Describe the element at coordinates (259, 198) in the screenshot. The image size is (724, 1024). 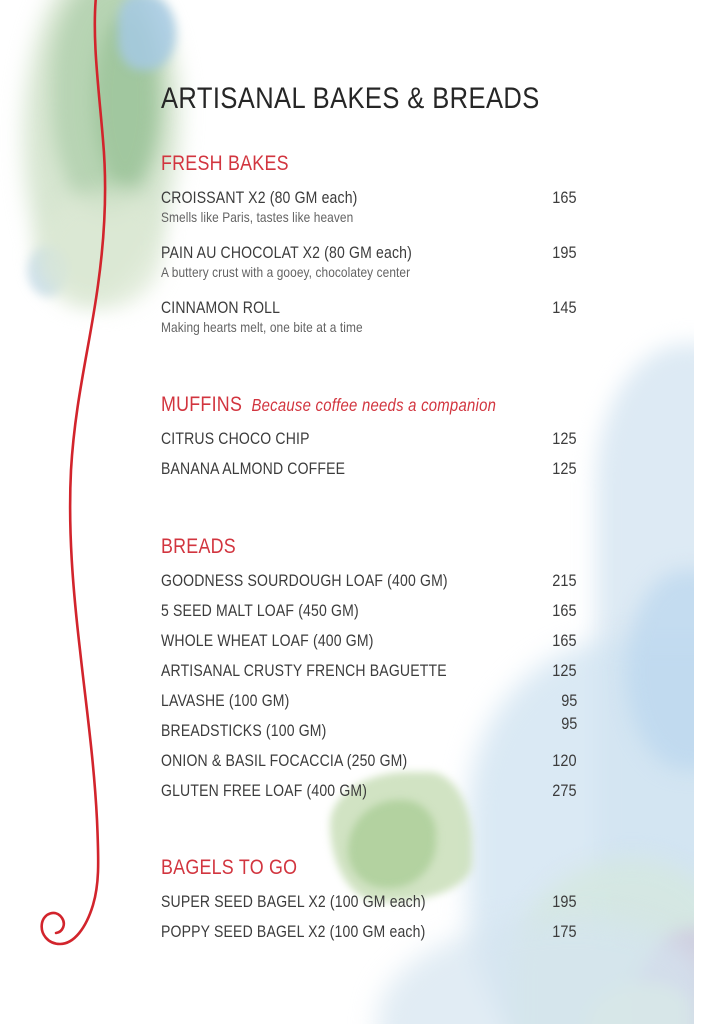
I see `item-name: CROISSANT X2 (80 GM each)` at that location.